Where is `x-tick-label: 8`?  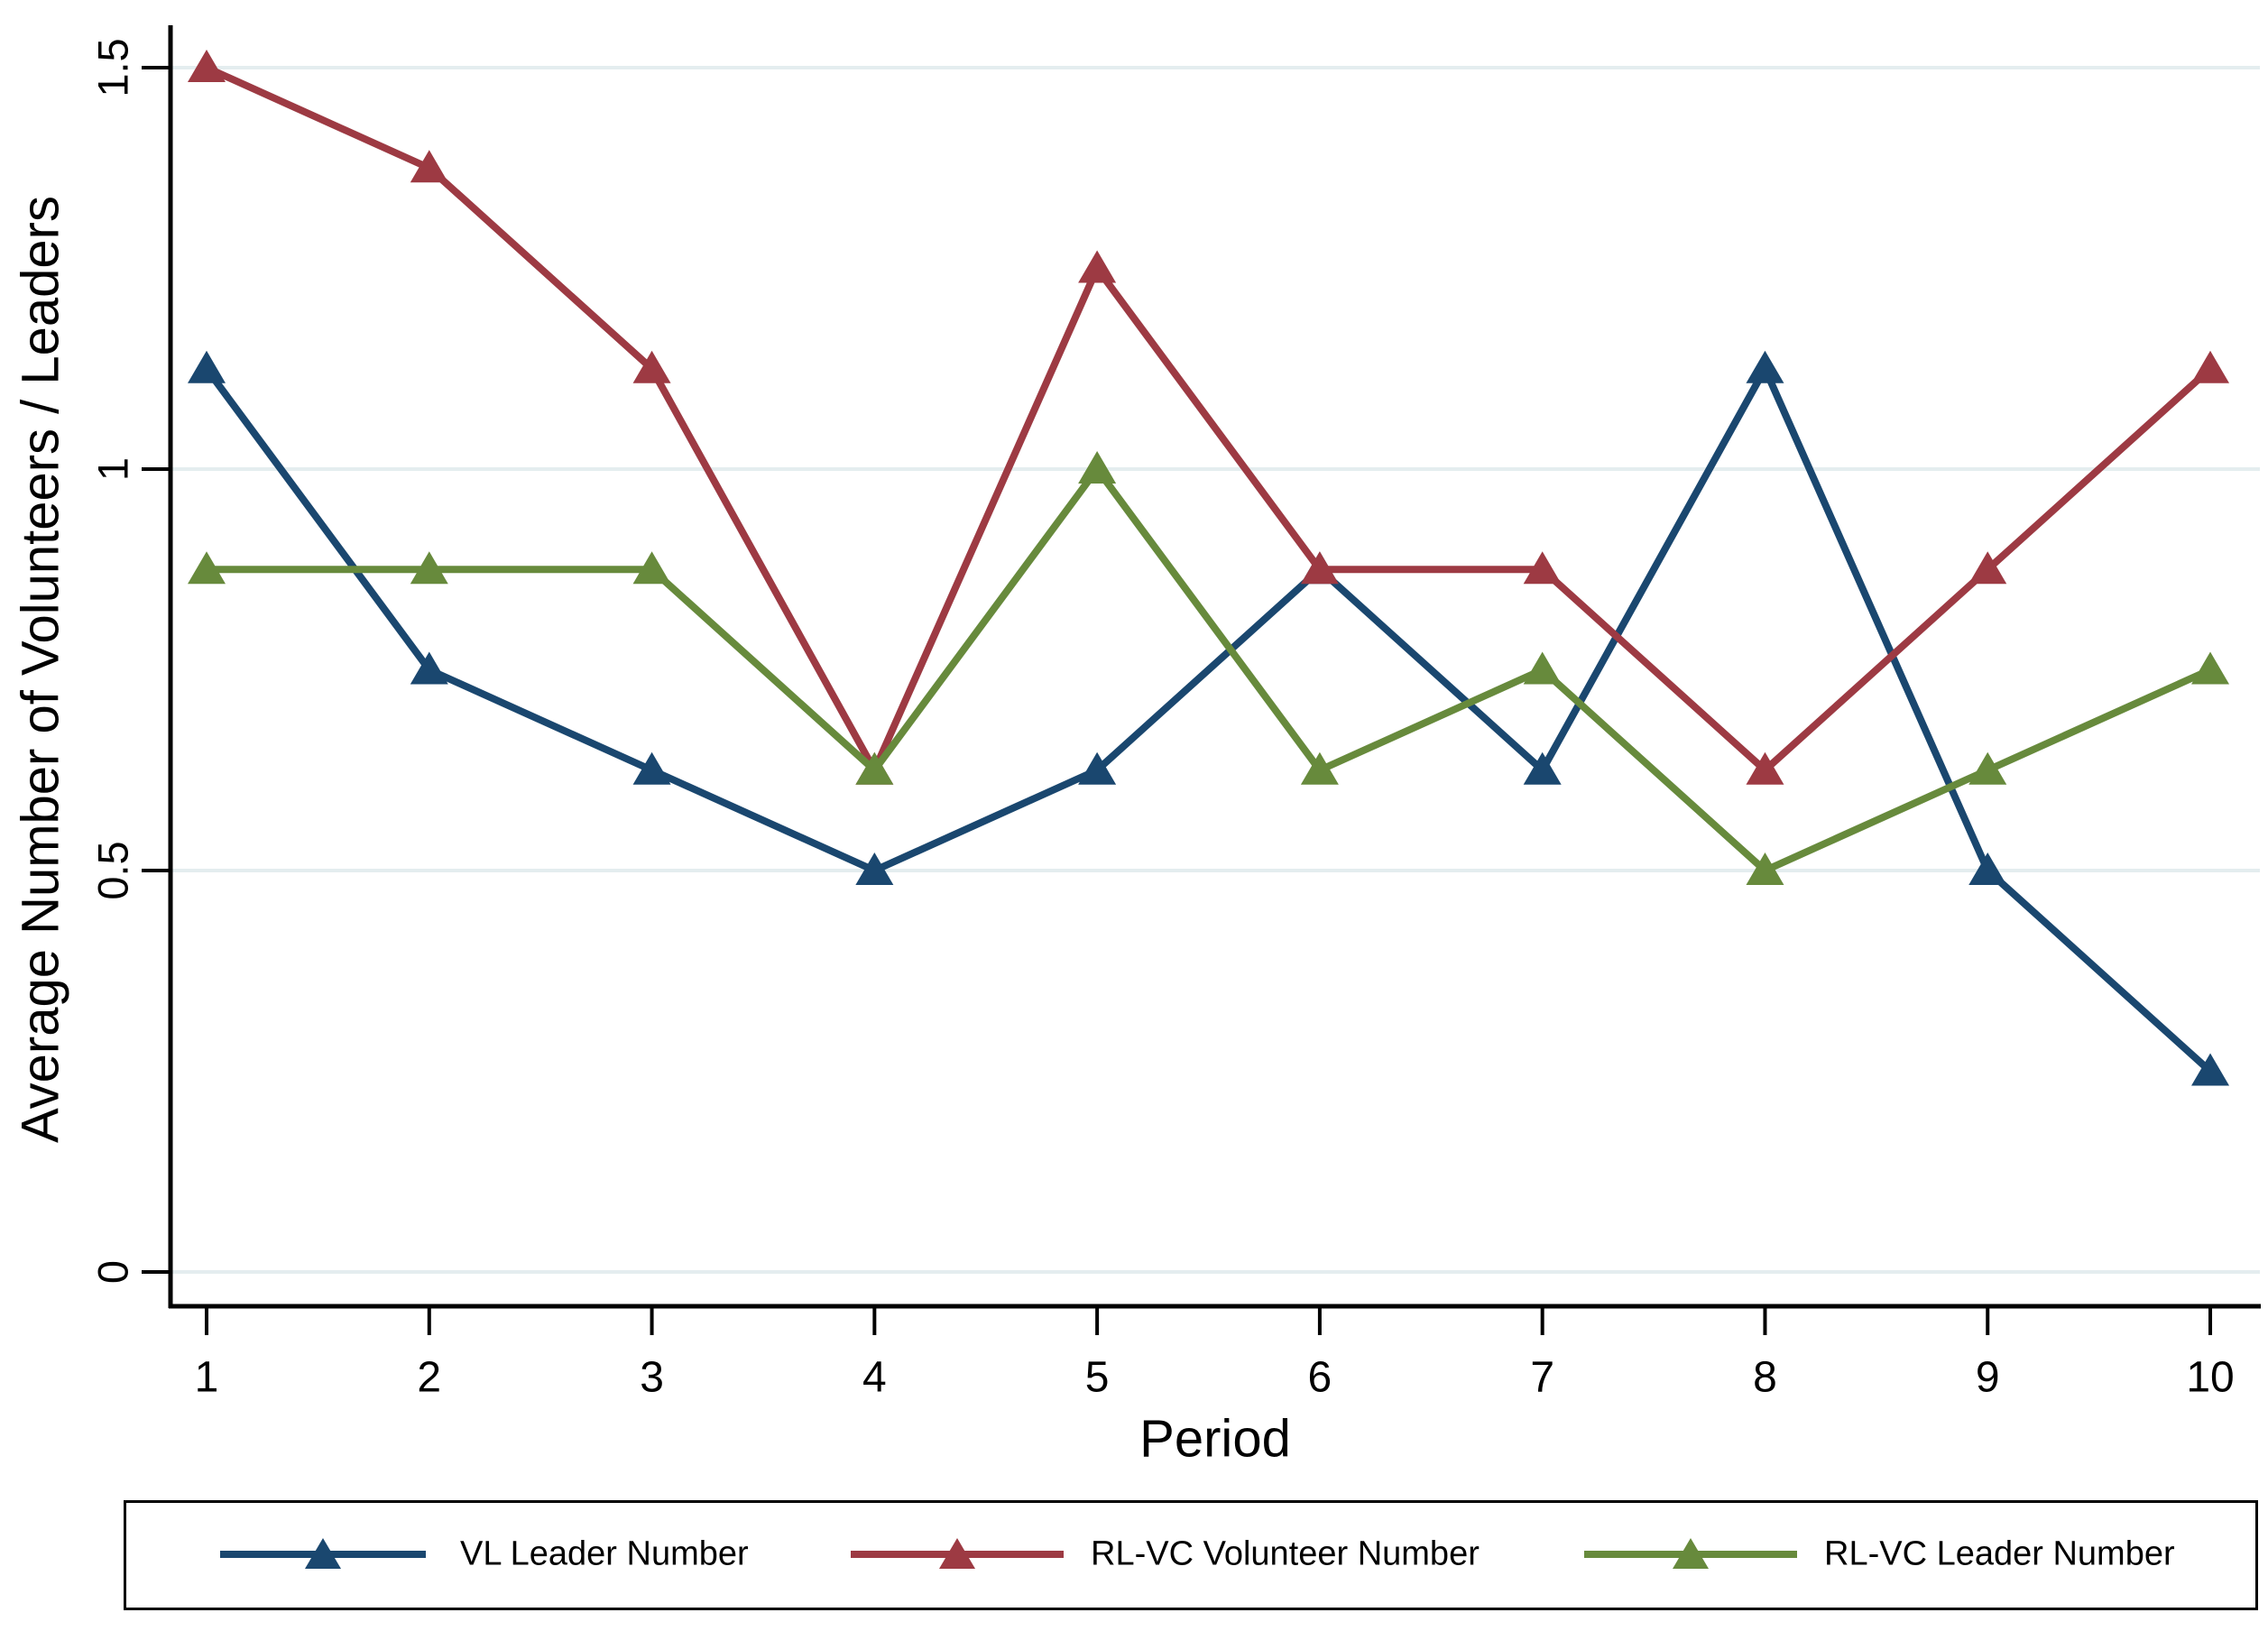 x-tick-label: 8 is located at coordinates (1765, 1378).